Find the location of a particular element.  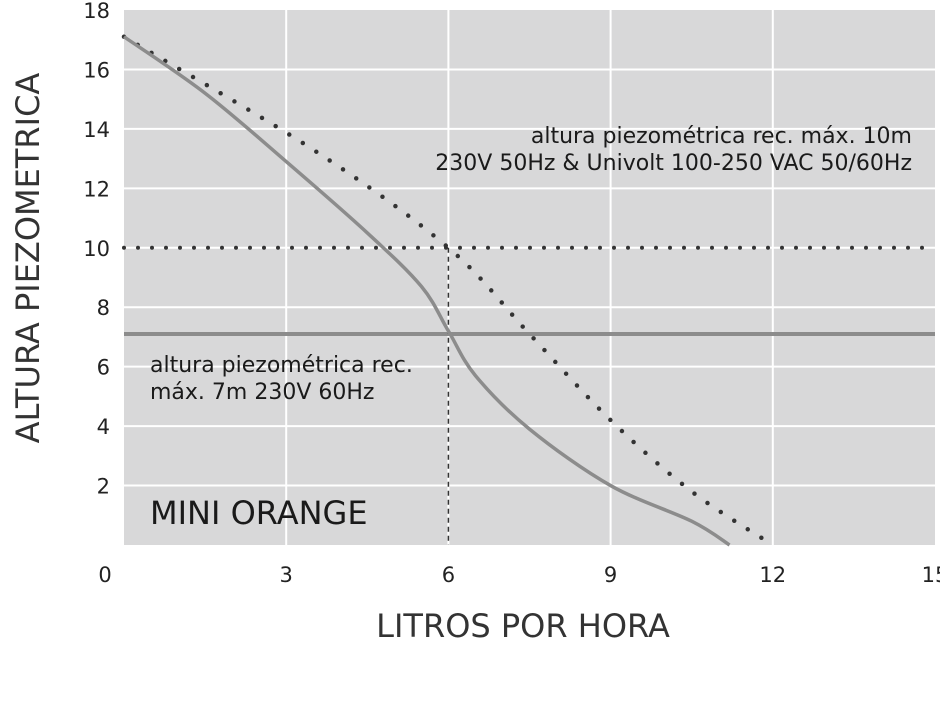

x-tick-label: 15 is located at coordinates (931, 575).